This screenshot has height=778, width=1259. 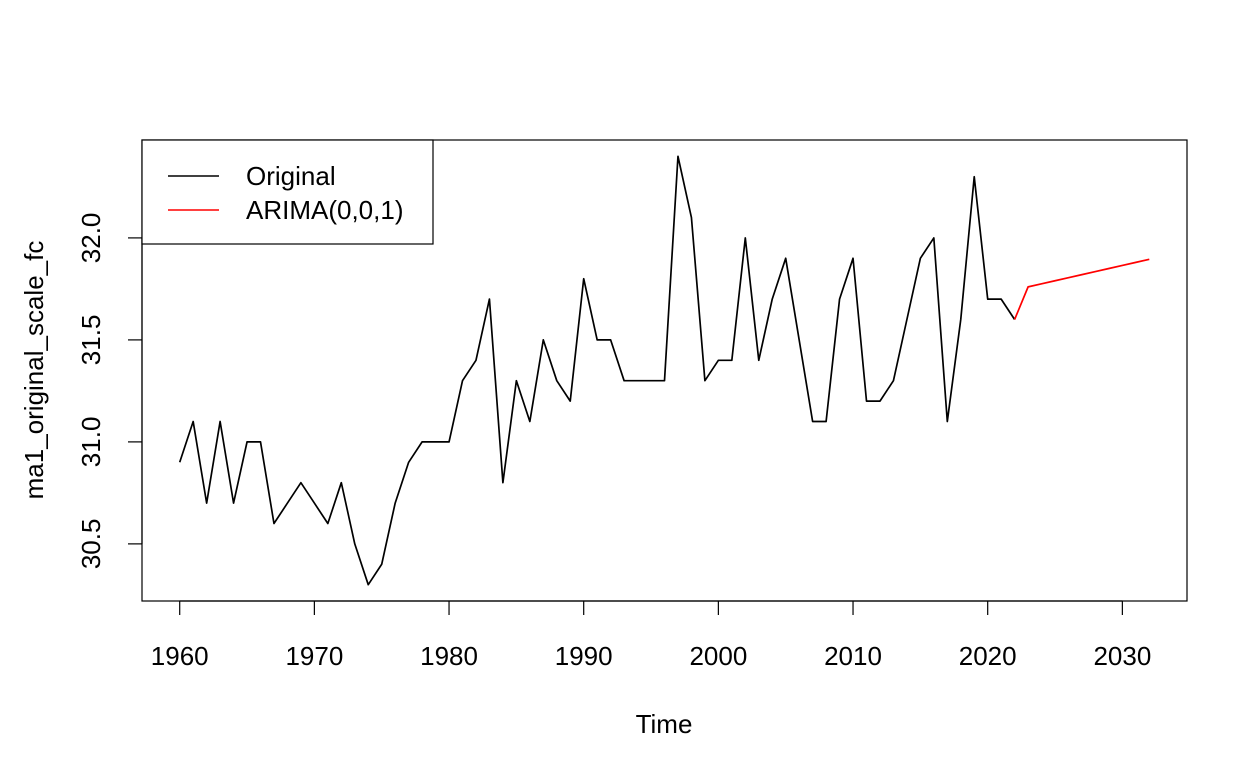 What do you see at coordinates (1081, 289) in the screenshot?
I see `series-line-arima` at bounding box center [1081, 289].